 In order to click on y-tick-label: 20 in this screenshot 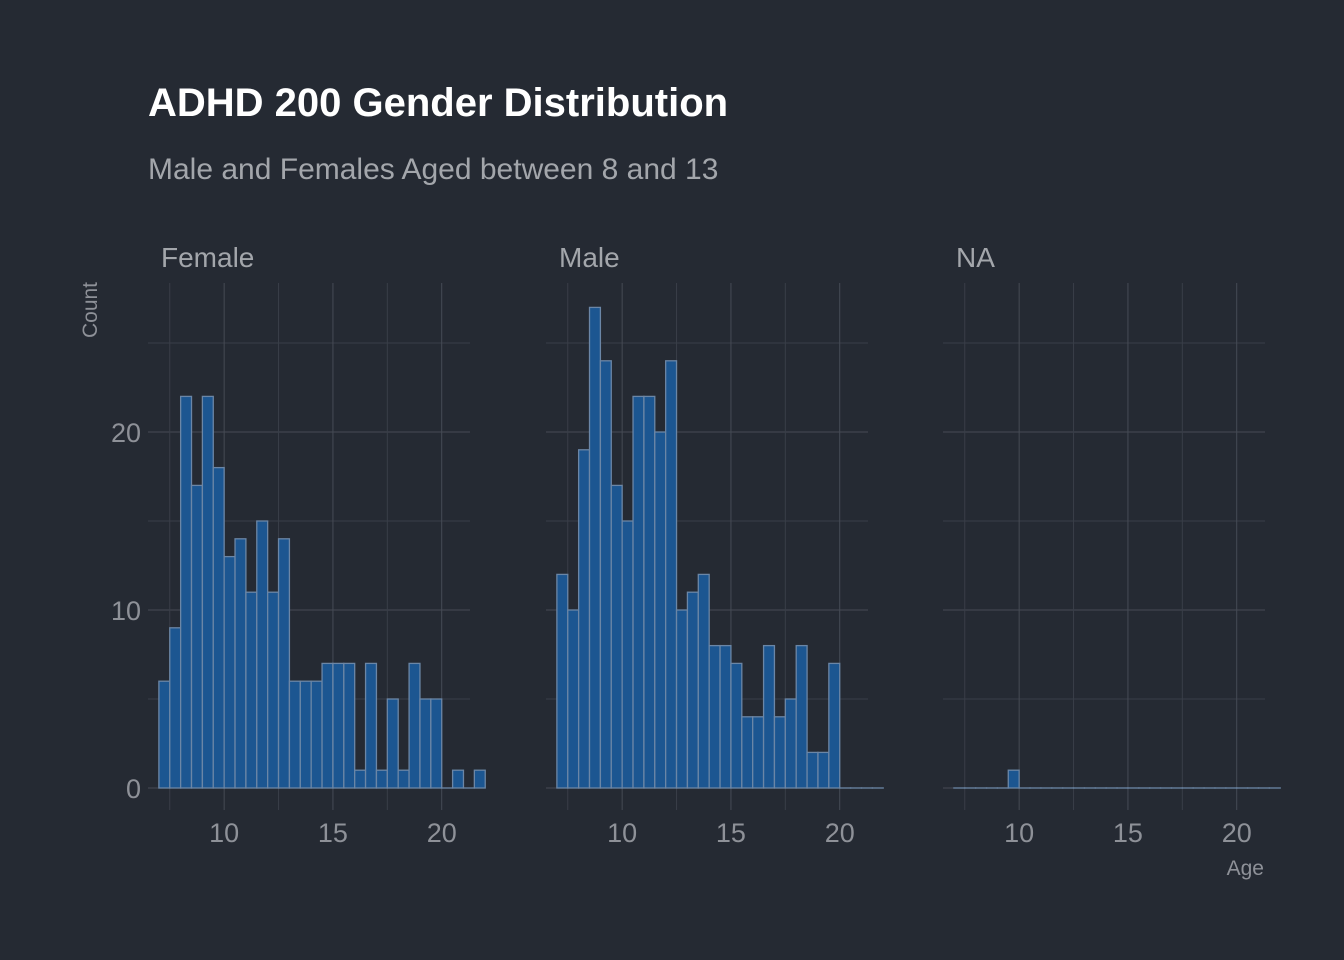, I will do `click(126, 433)`.